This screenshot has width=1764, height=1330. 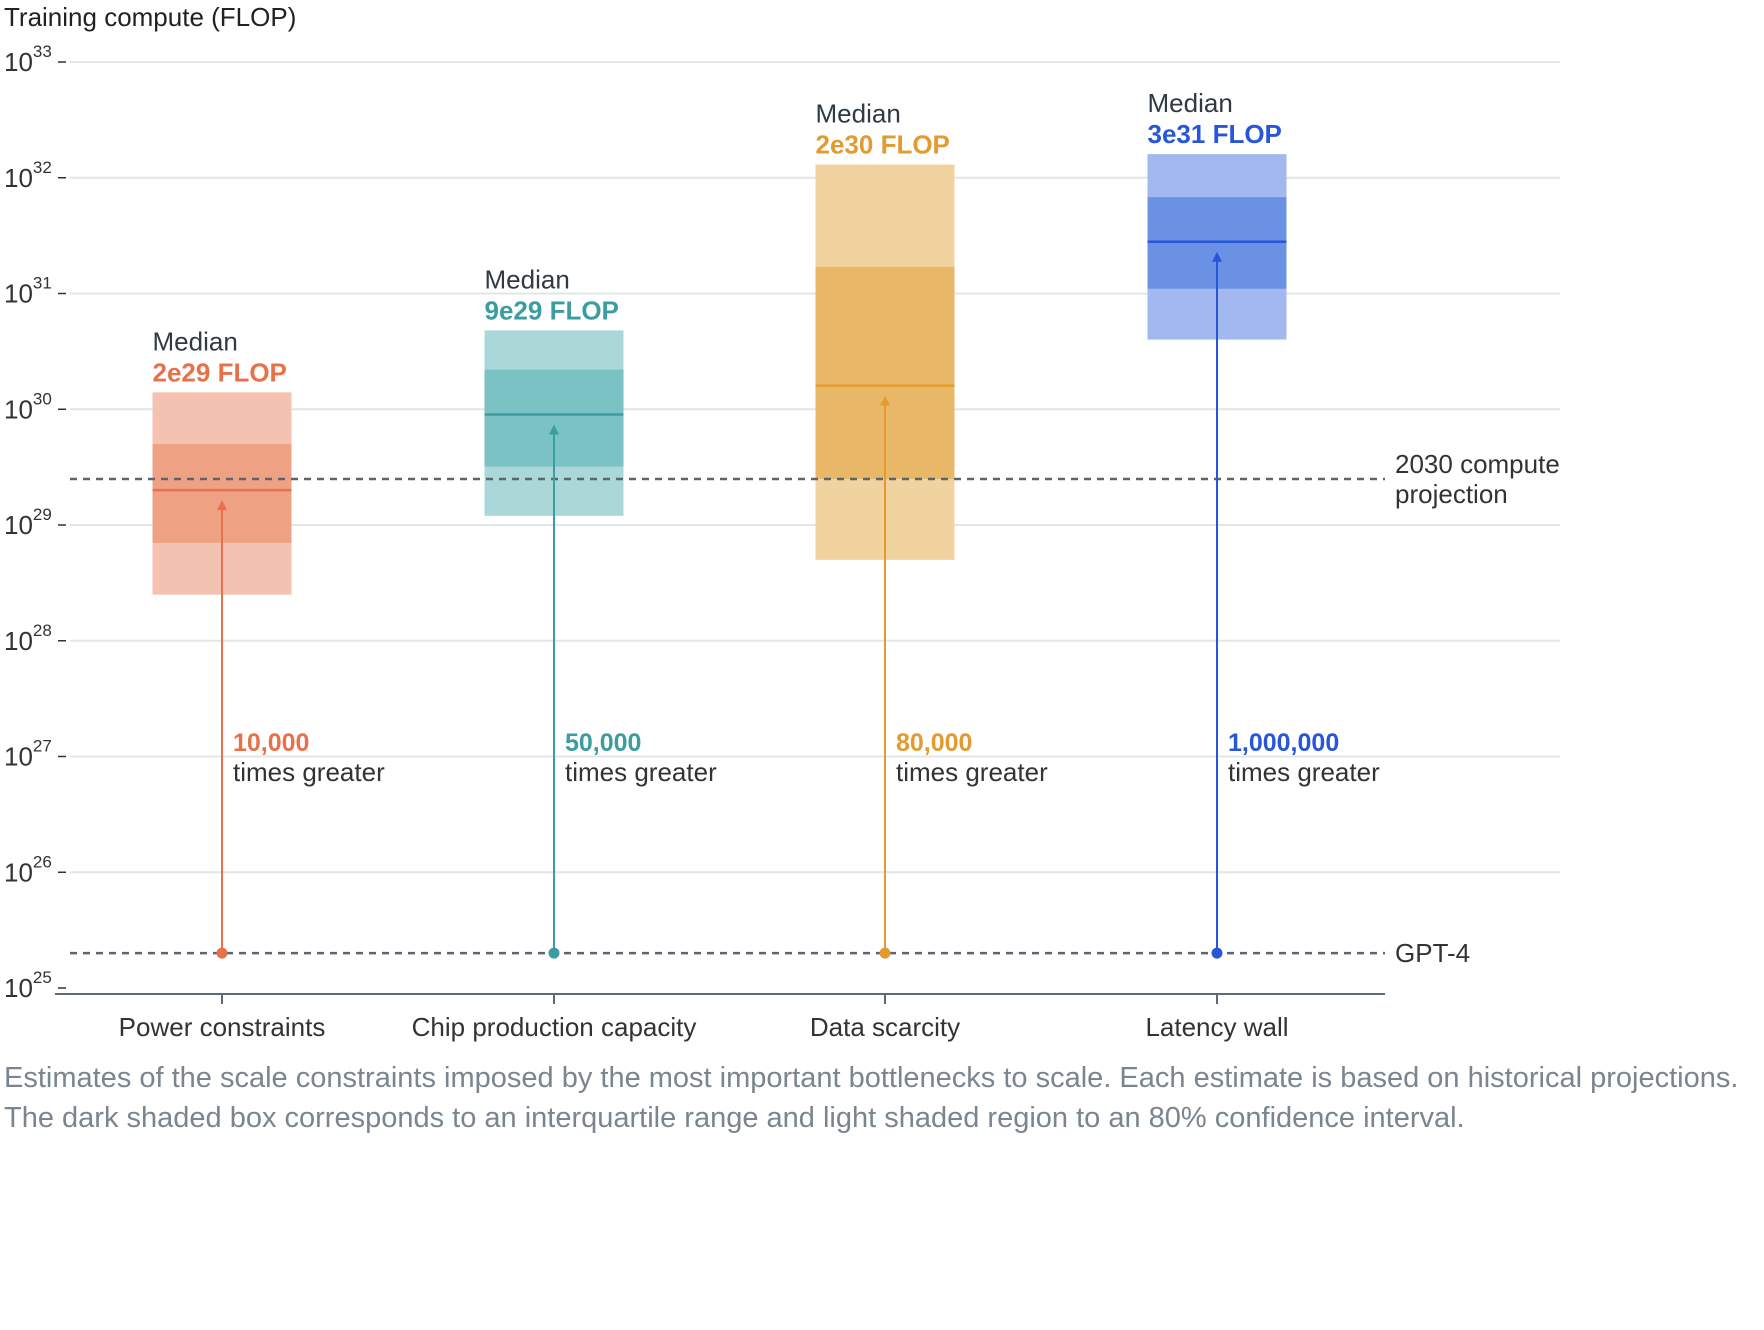 What do you see at coordinates (554, 1027) in the screenshot?
I see `x-tick-label: Chip production capacity` at bounding box center [554, 1027].